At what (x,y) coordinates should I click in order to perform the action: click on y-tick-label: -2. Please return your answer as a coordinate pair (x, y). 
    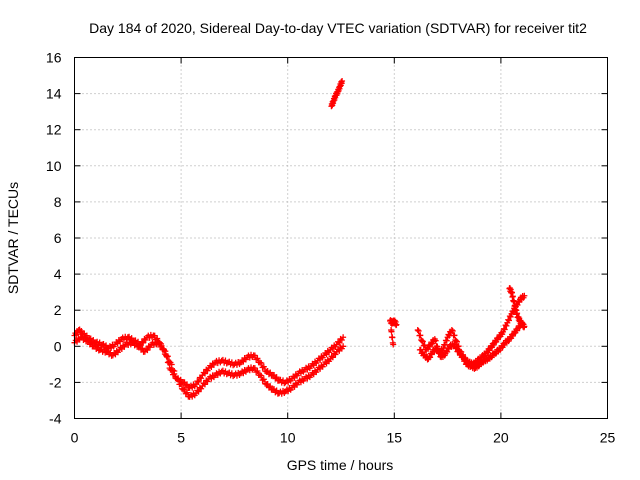
    Looking at the image, I should click on (55, 382).